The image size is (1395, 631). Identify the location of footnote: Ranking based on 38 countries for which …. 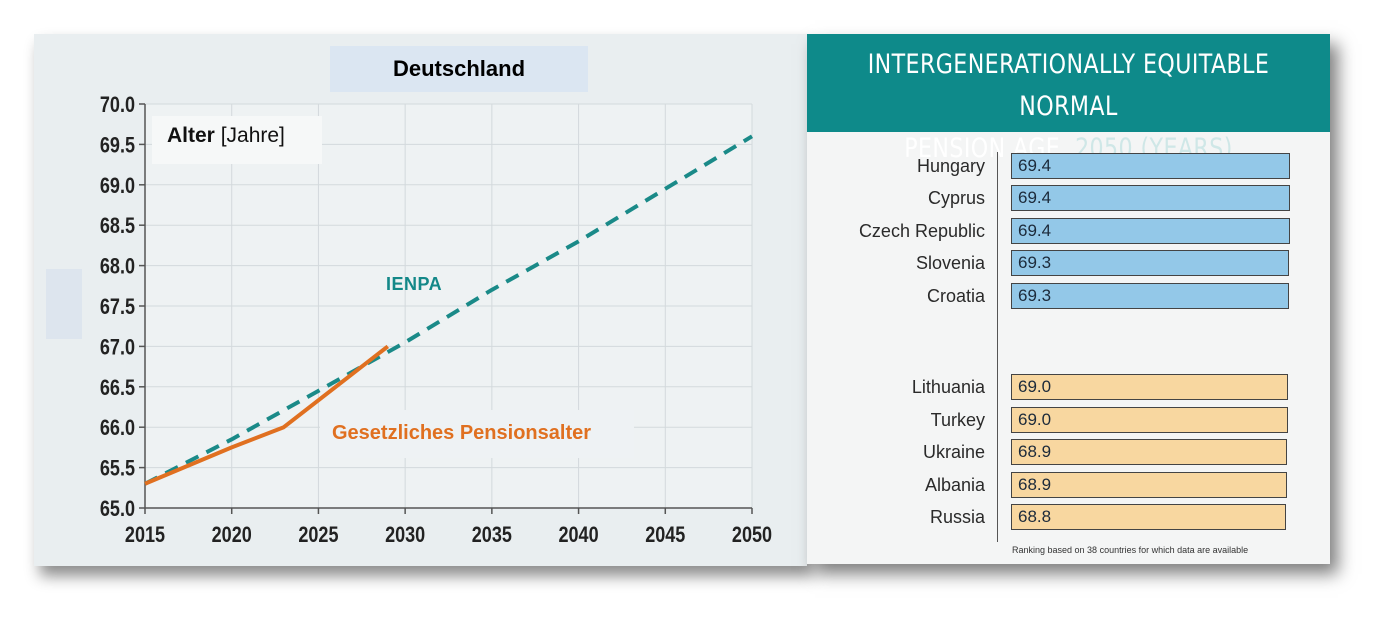
(1130, 550).